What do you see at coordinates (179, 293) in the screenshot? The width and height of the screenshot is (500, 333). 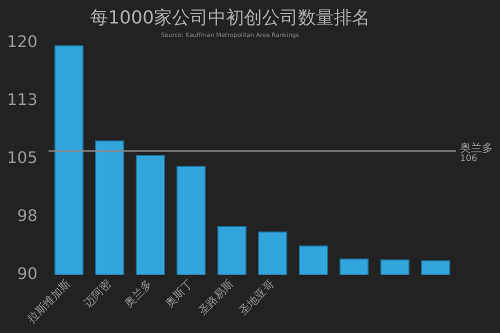 I see `x-tick-label: 奥斯丁` at bounding box center [179, 293].